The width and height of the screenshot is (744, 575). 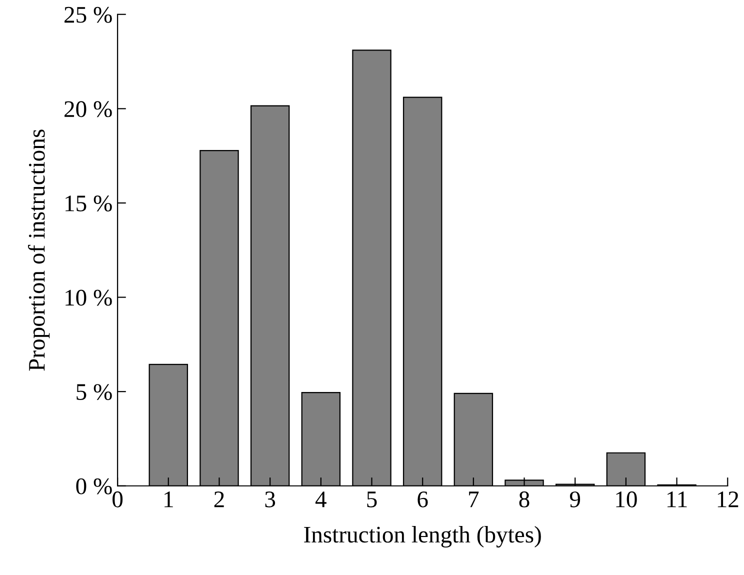 What do you see at coordinates (423, 499) in the screenshot?
I see `x-tick-label: 6` at bounding box center [423, 499].